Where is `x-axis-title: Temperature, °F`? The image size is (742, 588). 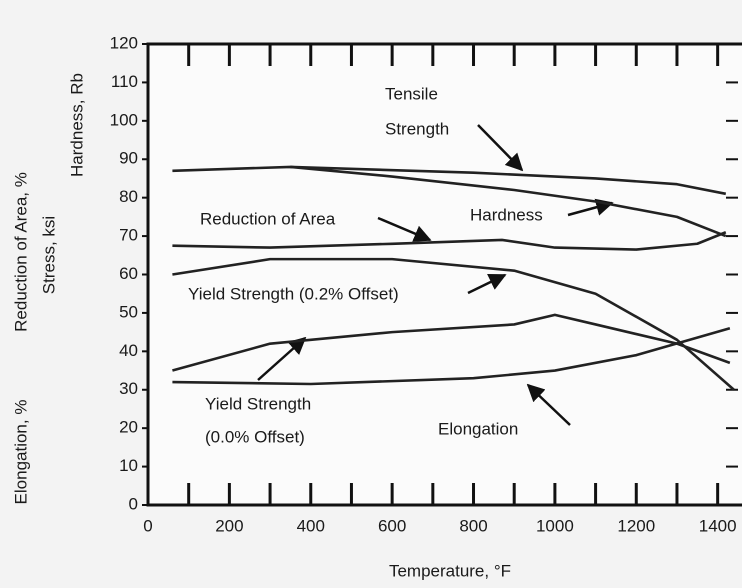 x-axis-title: Temperature, °F is located at coordinates (450, 570).